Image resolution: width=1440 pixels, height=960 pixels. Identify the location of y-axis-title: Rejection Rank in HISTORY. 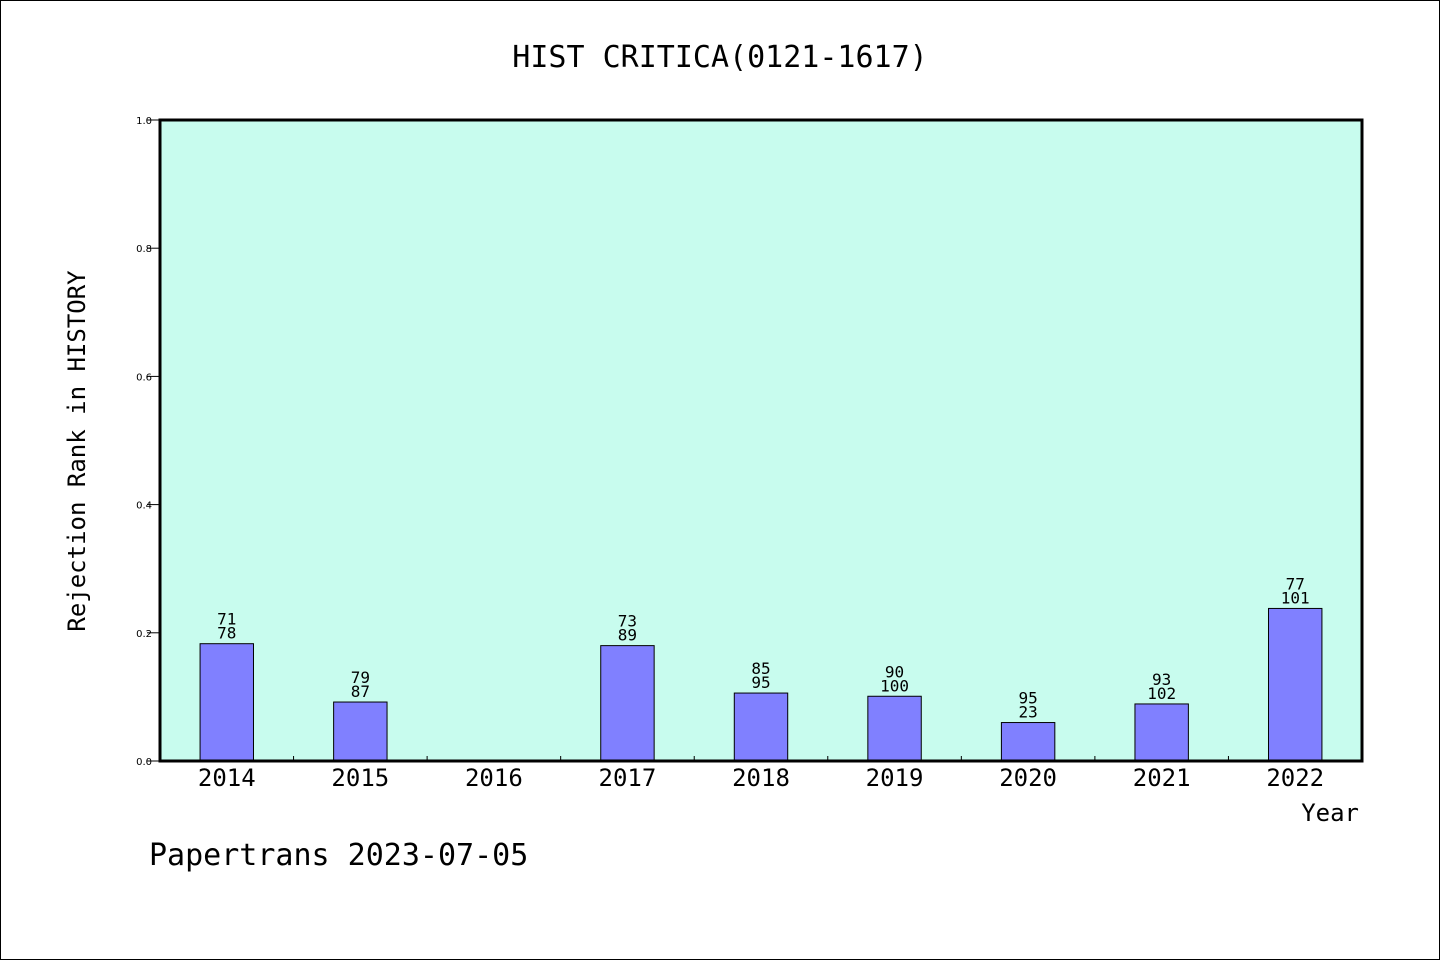
(77, 451).